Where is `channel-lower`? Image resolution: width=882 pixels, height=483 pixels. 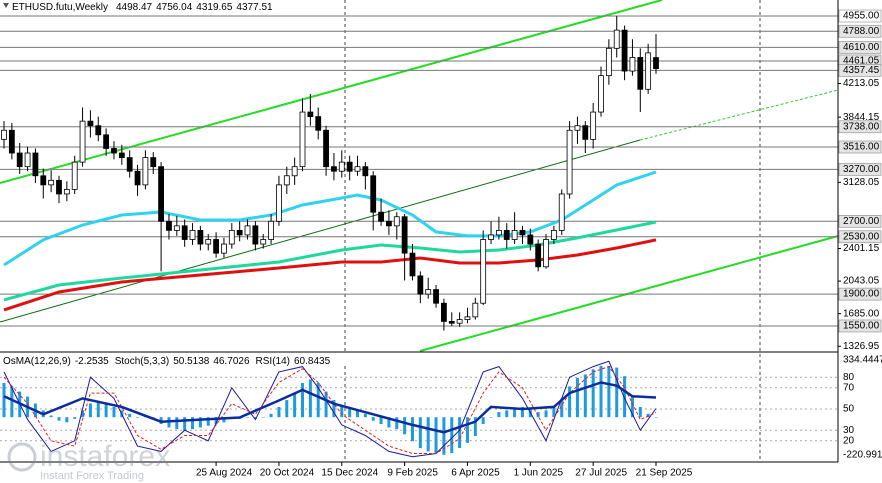
channel-lower is located at coordinates (629, 293).